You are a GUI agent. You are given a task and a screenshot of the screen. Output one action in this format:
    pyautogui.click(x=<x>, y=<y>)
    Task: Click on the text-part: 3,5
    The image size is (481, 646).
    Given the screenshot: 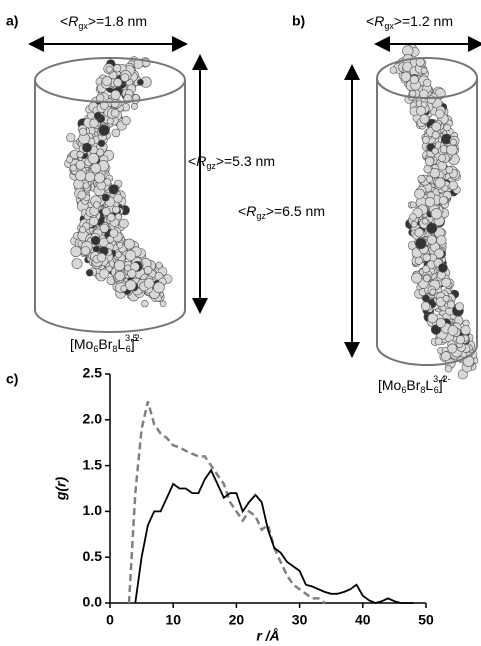 What is the action you would take?
    pyautogui.click(x=131, y=338)
    